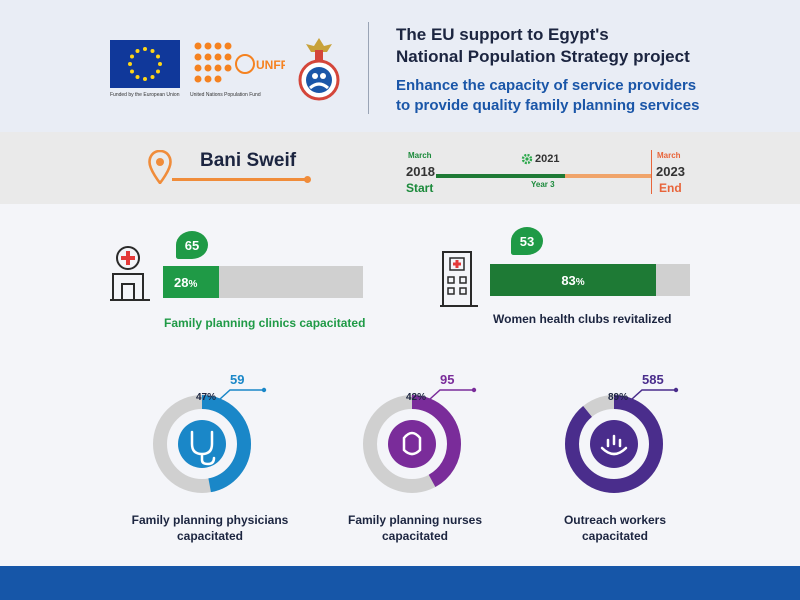 This screenshot has height=600, width=800. I want to click on header-divider, so click(368, 68).